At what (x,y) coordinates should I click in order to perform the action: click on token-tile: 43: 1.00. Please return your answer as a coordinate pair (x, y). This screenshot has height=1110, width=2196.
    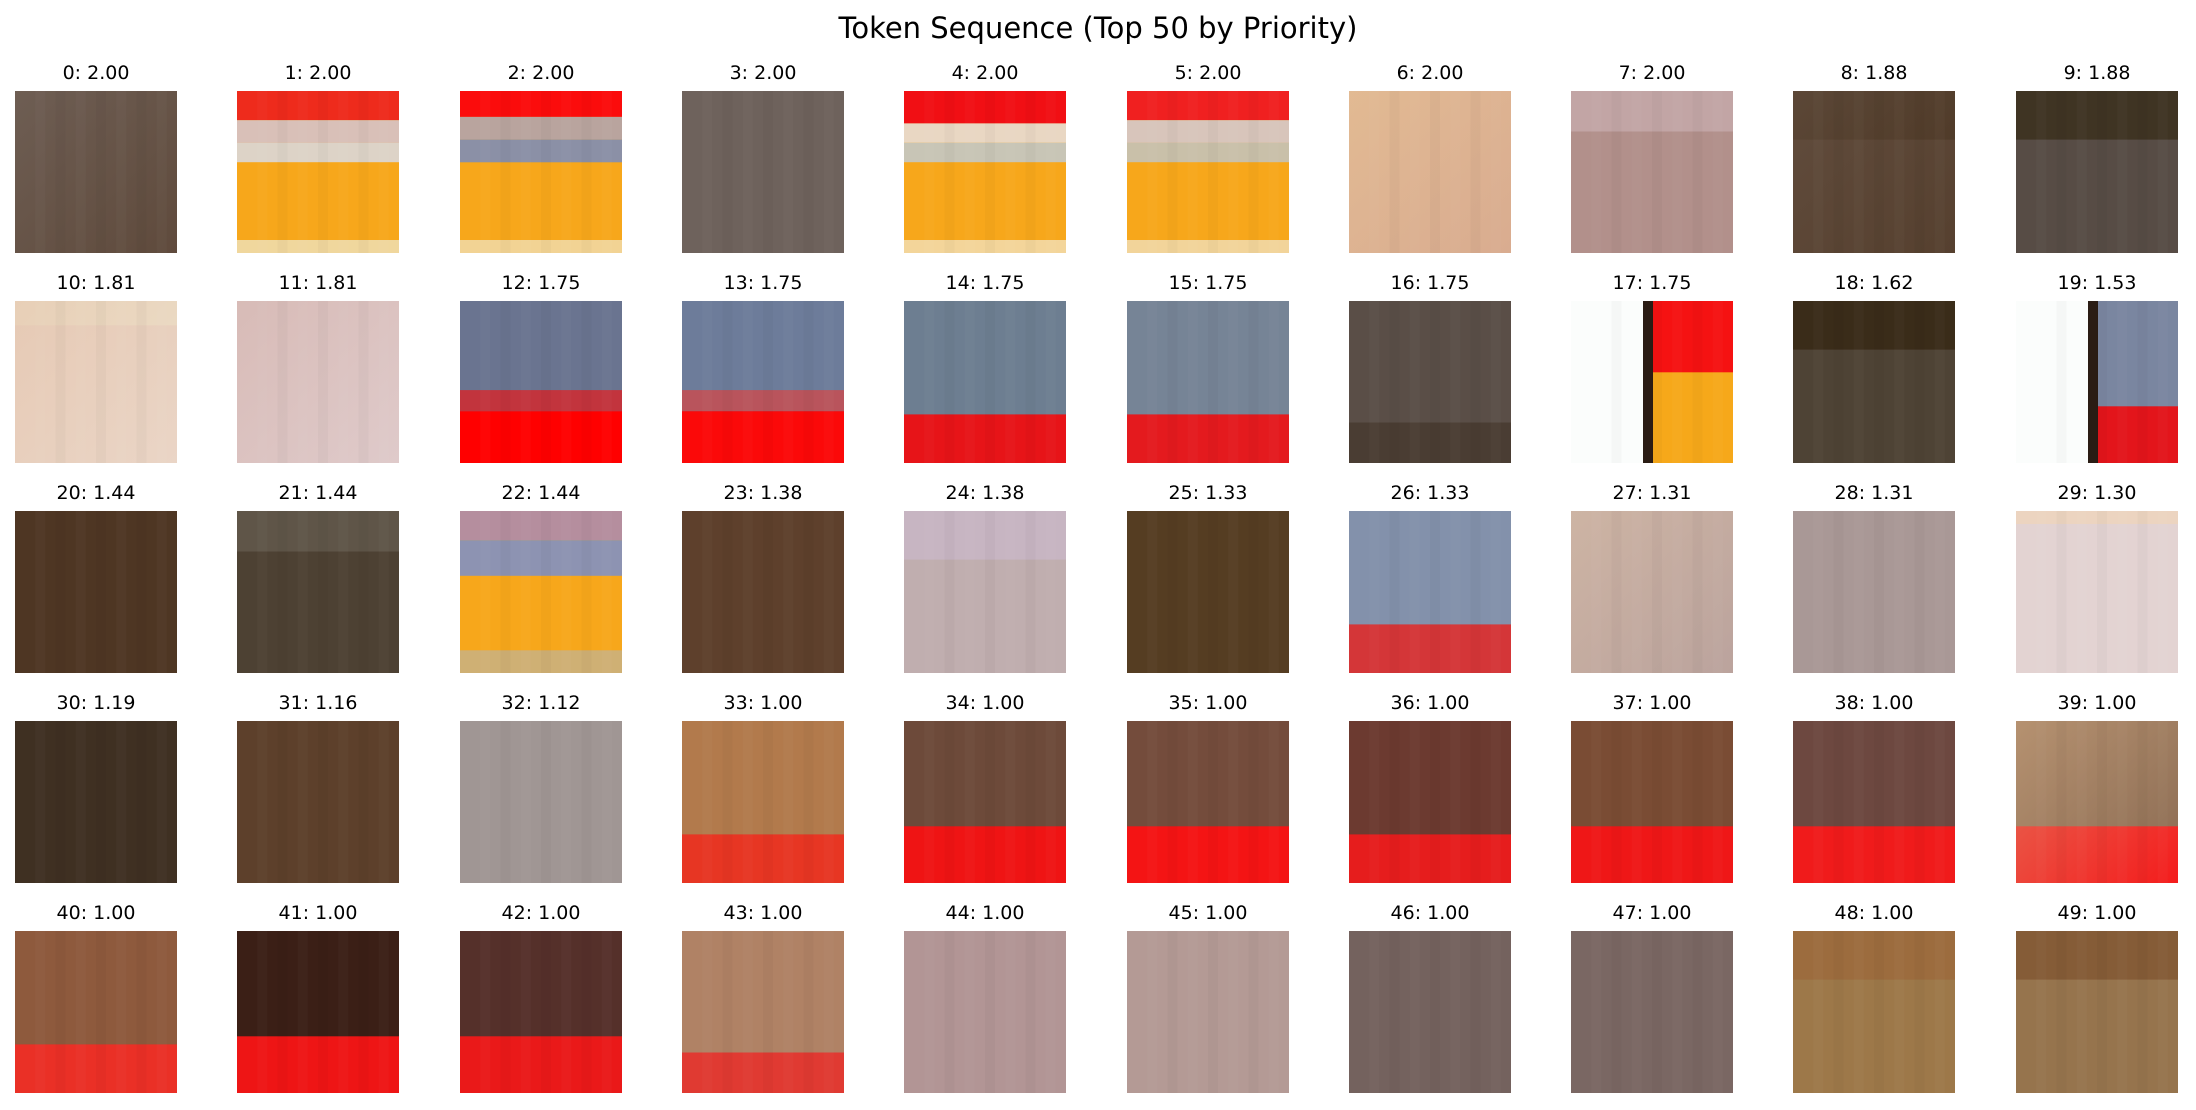
    Looking at the image, I should click on (763, 1004).